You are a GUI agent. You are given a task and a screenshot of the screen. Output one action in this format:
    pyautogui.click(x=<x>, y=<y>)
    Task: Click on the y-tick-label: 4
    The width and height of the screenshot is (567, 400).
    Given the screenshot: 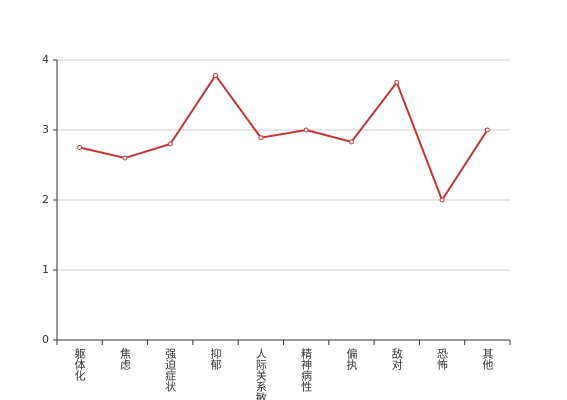 What is the action you would take?
    pyautogui.click(x=45, y=59)
    